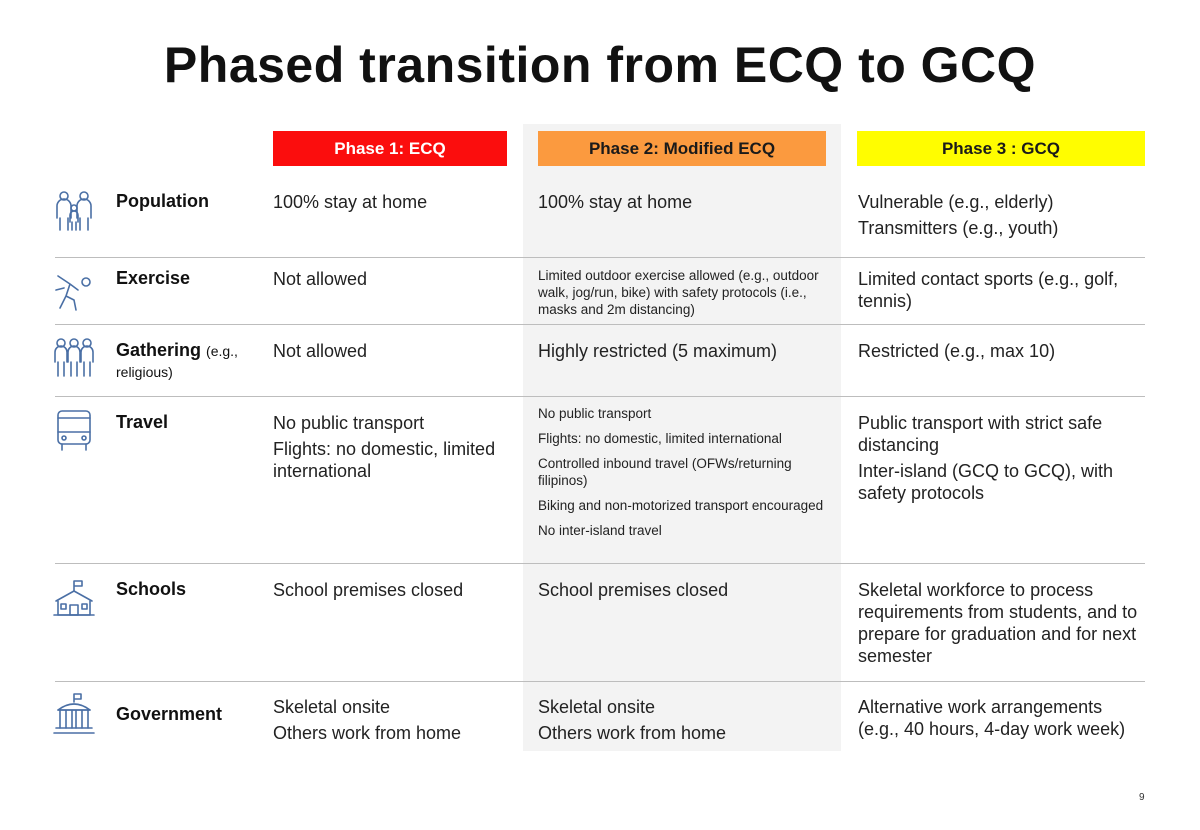  Describe the element at coordinates (350, 202) in the screenshot. I see `population-phase1: 100% stay at home` at that location.